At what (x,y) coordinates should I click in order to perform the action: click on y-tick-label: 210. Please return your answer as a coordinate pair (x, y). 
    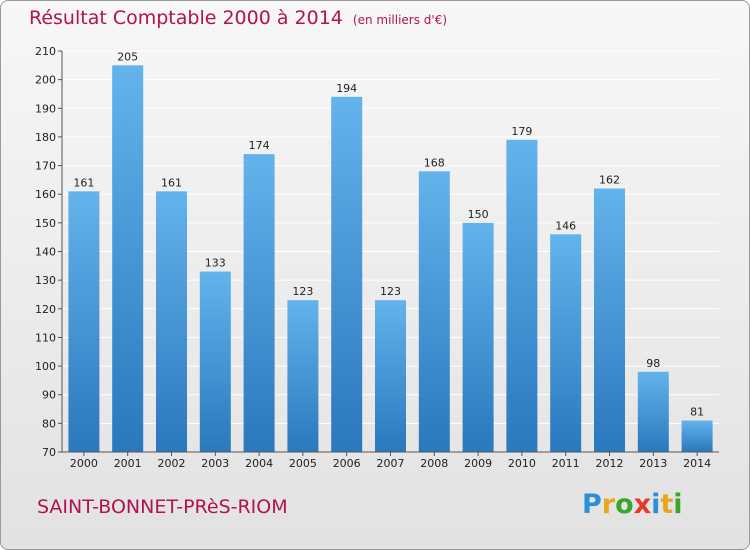
    Looking at the image, I should click on (45, 51).